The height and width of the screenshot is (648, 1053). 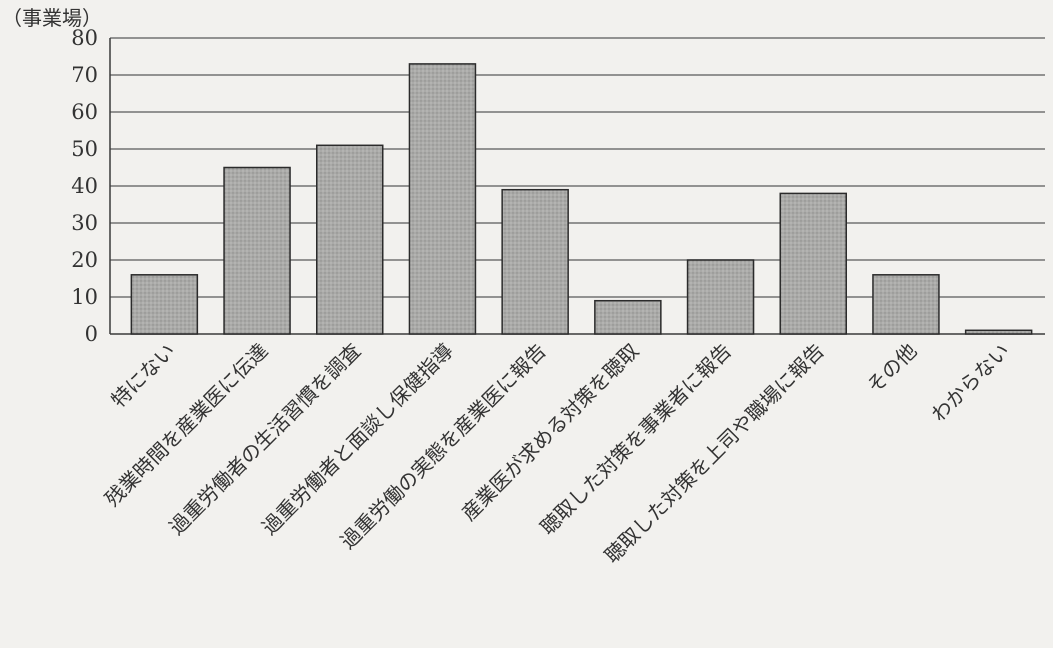 I want to click on y-tick-label: 30, so click(x=84, y=223).